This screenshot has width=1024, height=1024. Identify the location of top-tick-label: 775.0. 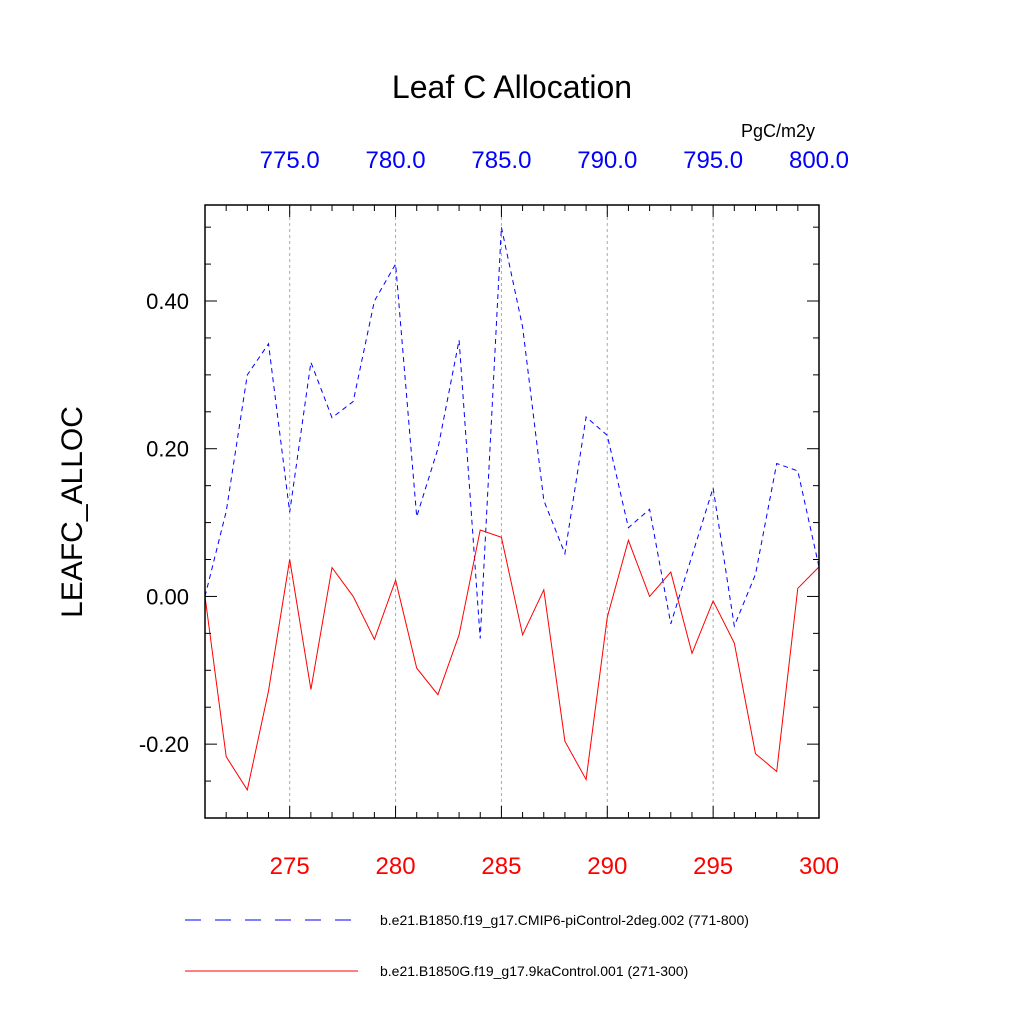
(290, 160).